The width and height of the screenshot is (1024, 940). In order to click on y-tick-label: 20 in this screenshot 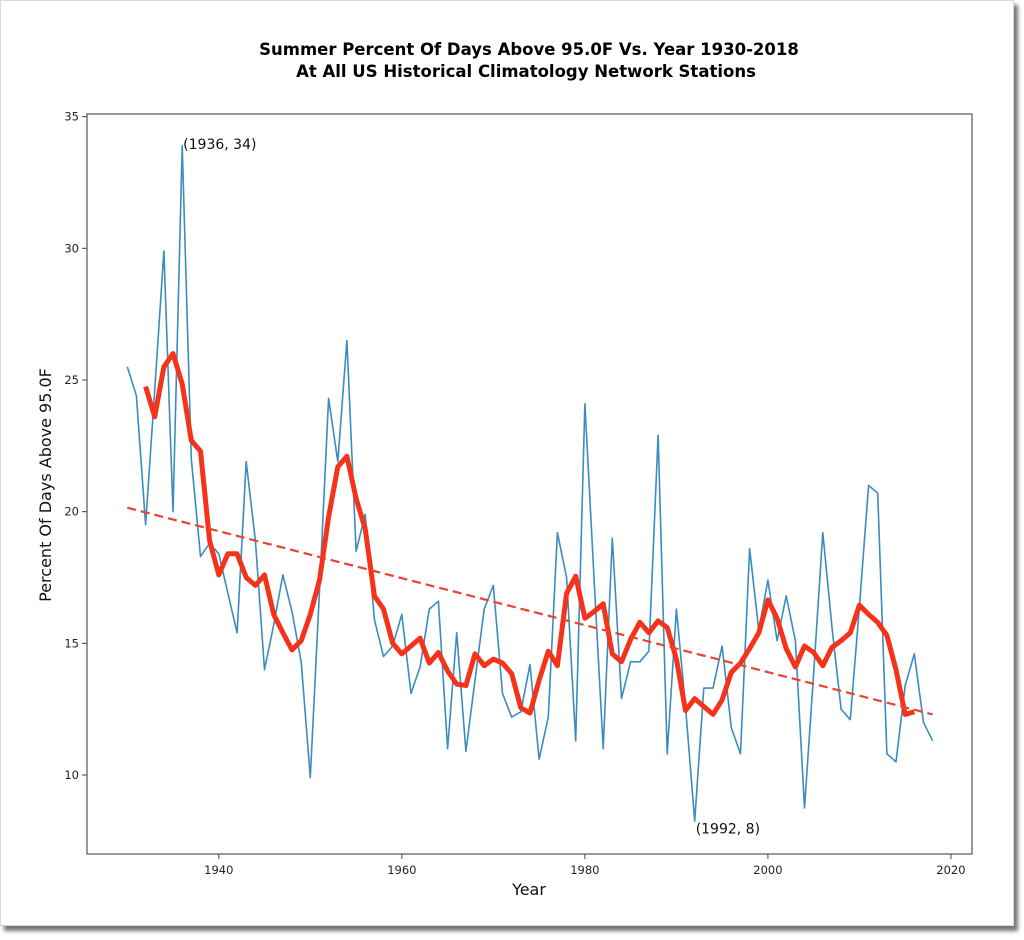, I will do `click(71, 512)`.